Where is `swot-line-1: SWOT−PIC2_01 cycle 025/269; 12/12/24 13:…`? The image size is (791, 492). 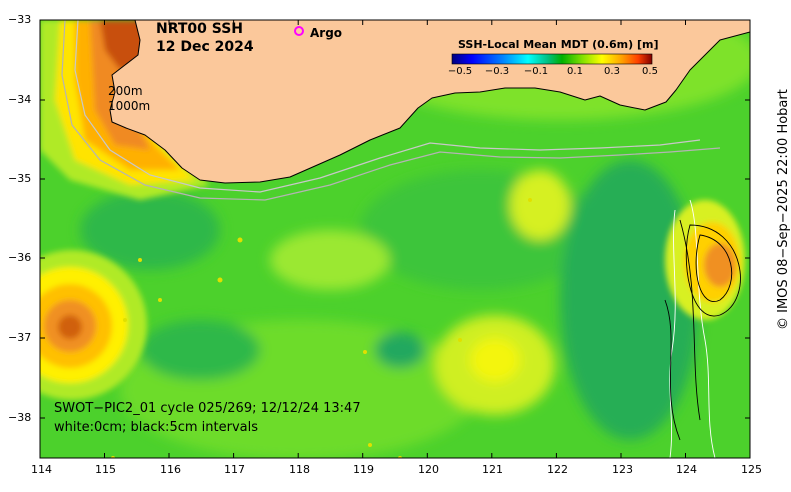 swot-line-1: SWOT−PIC2_01 cycle 025/269; 12/12/24 13:… is located at coordinates (207, 408).